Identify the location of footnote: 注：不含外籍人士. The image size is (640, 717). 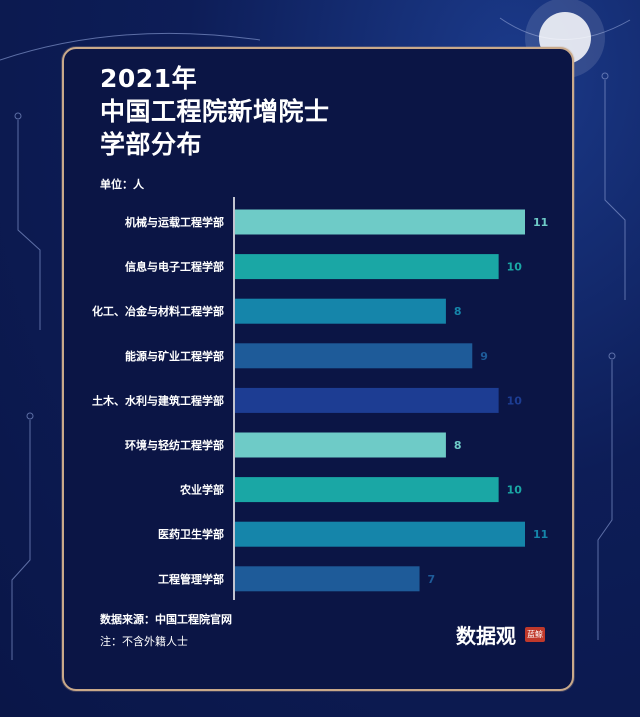
(144, 641).